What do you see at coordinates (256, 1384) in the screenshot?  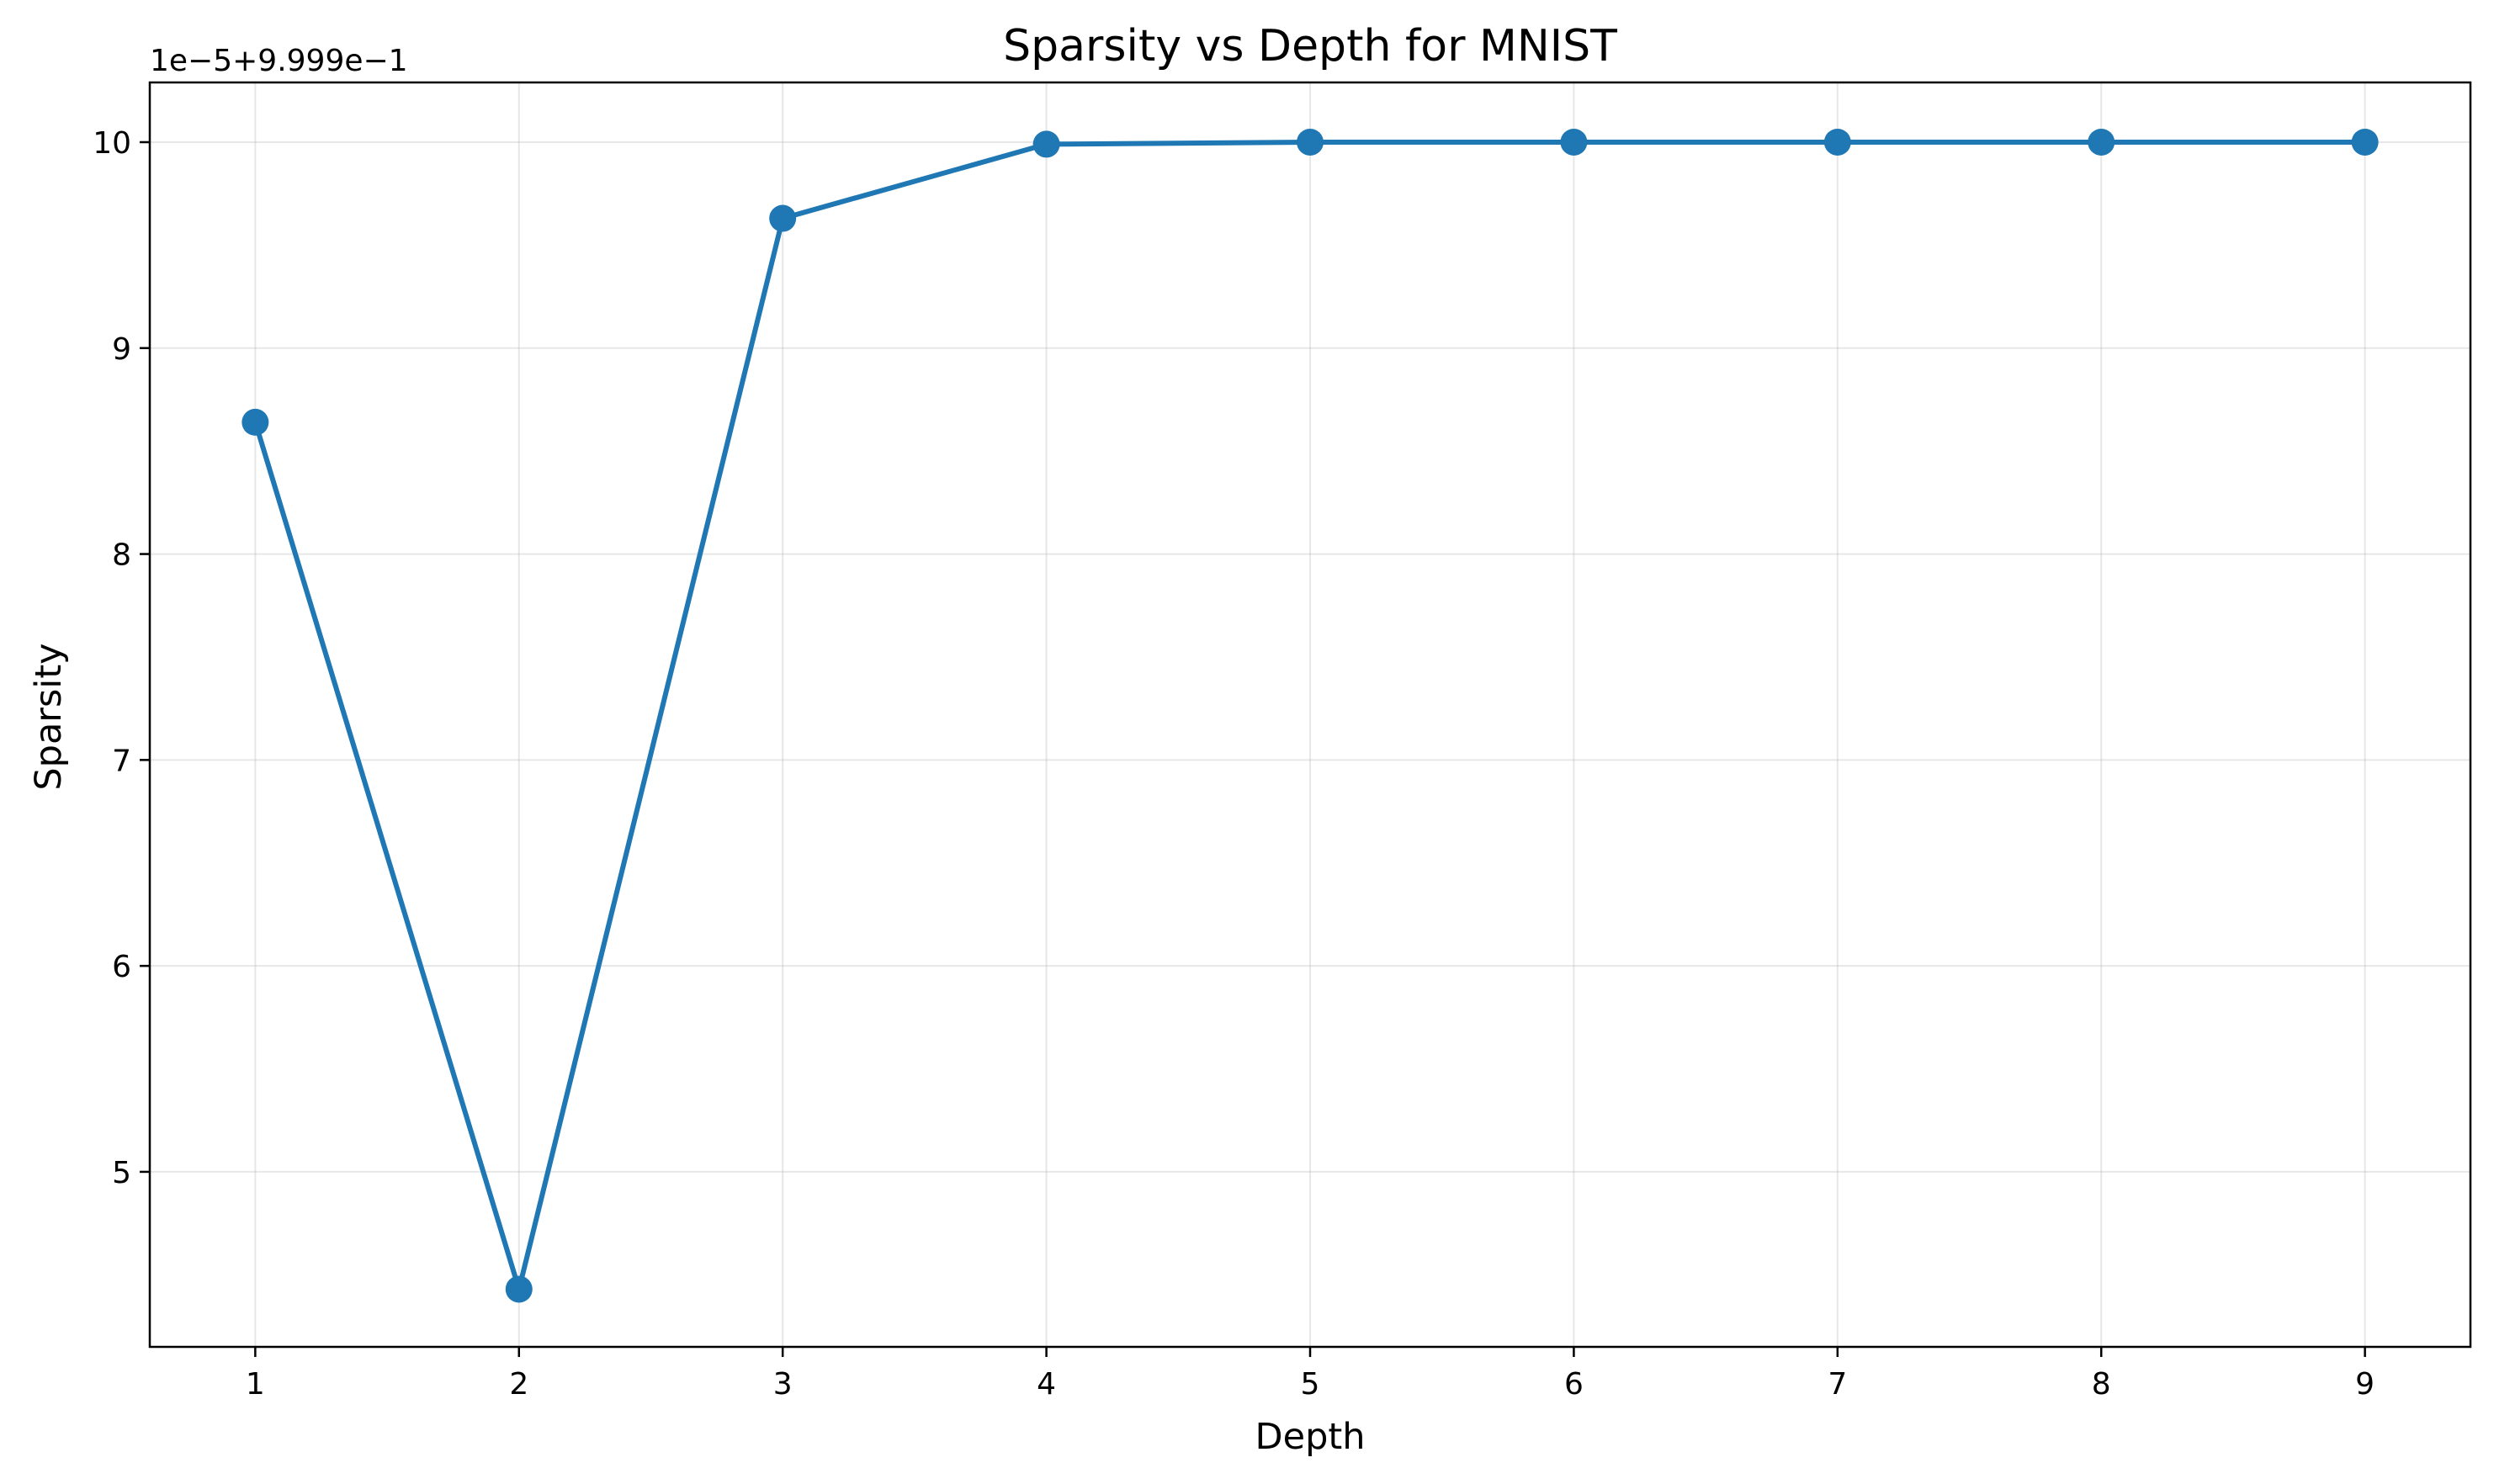 I see `x-tick-label: 1` at bounding box center [256, 1384].